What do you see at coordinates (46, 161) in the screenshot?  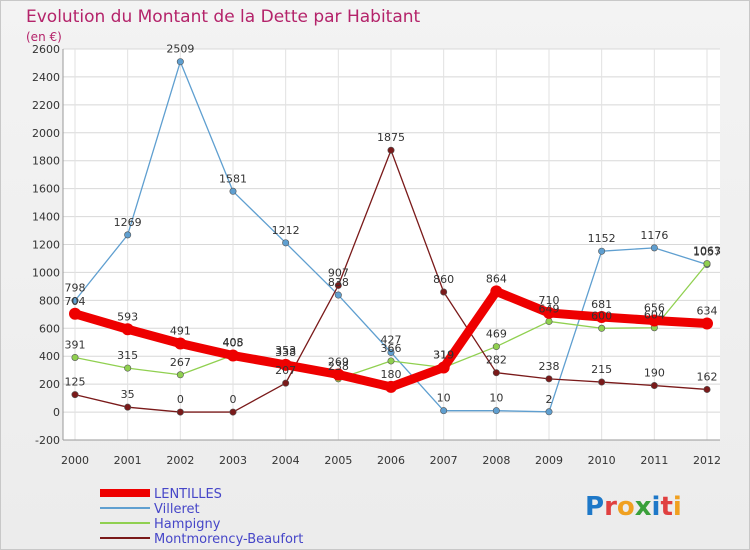 I see `y-tick-label: 1800` at bounding box center [46, 161].